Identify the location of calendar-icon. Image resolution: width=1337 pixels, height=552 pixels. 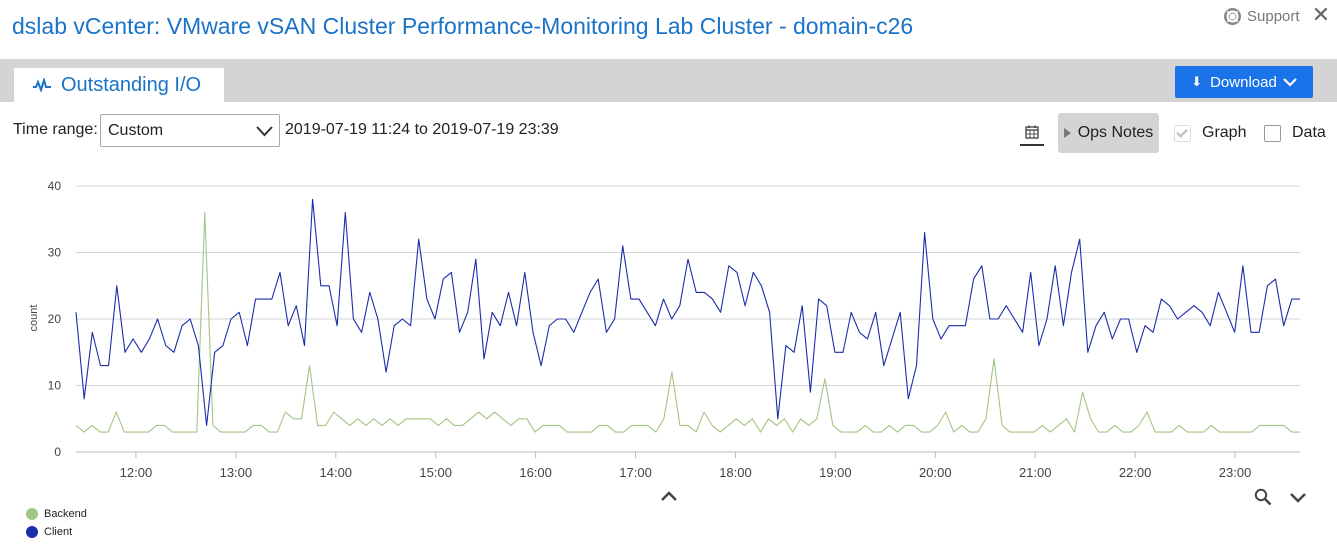
(1032, 132).